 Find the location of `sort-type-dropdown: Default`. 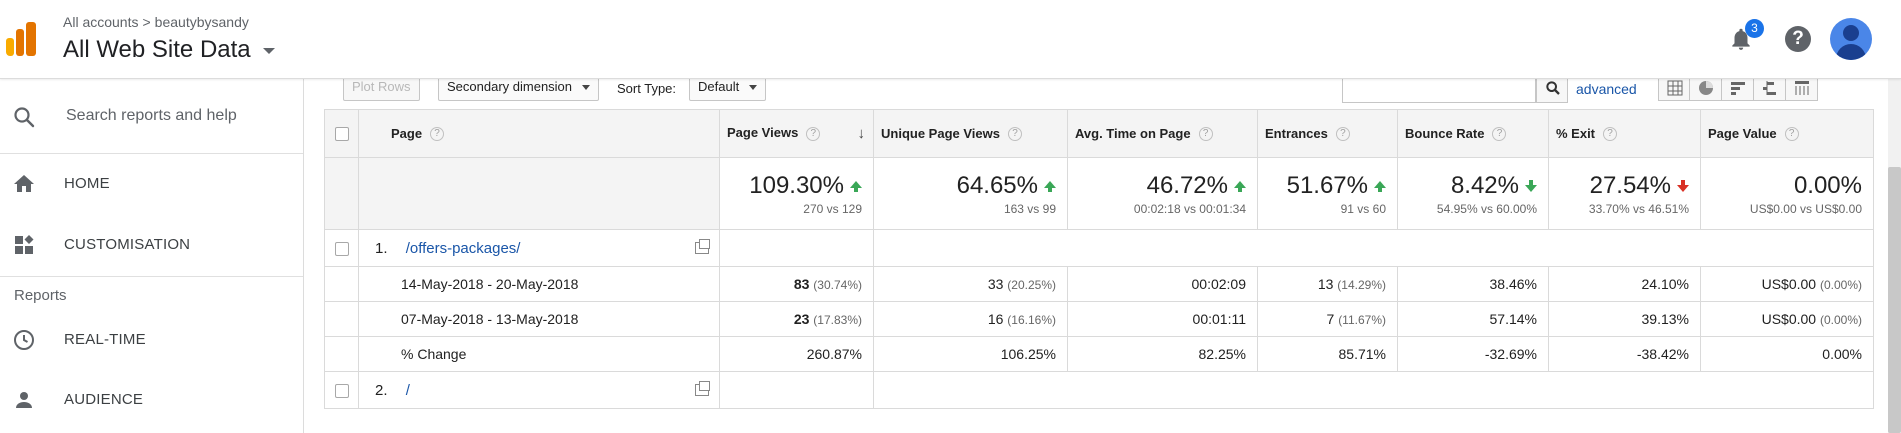

sort-type-dropdown: Default is located at coordinates (728, 90).